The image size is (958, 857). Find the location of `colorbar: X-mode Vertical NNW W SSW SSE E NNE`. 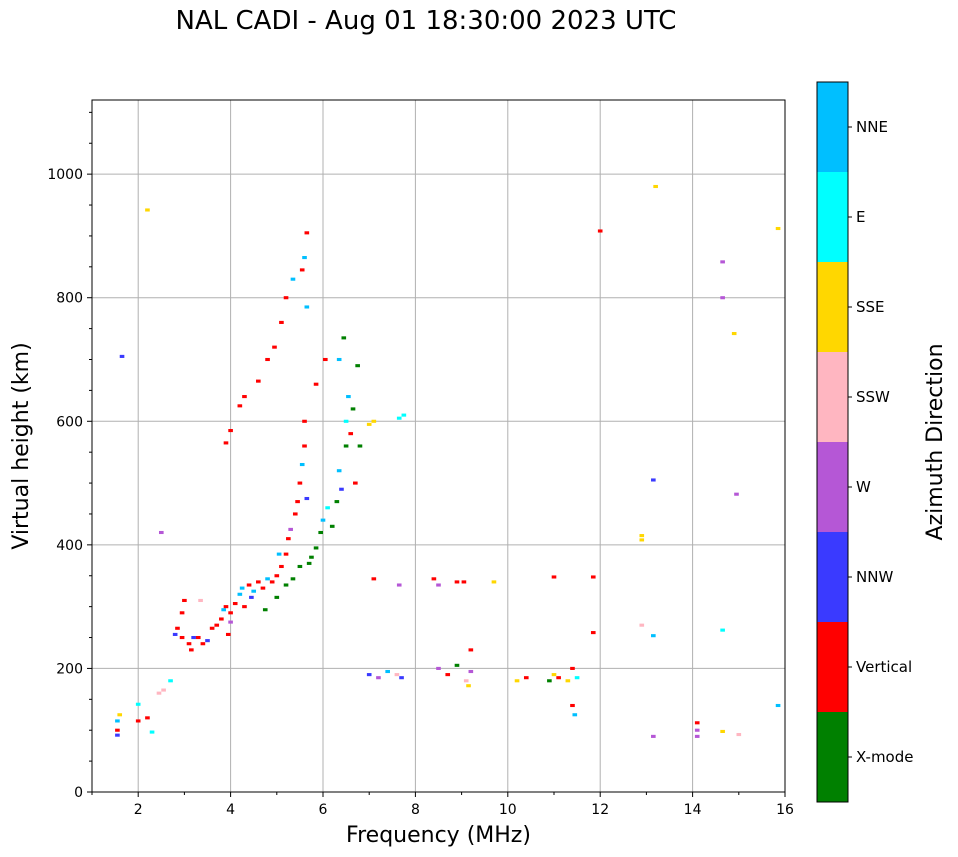

colorbar: X-mode Vertical NNW W SSW SSE E NNE is located at coordinates (864, 442).